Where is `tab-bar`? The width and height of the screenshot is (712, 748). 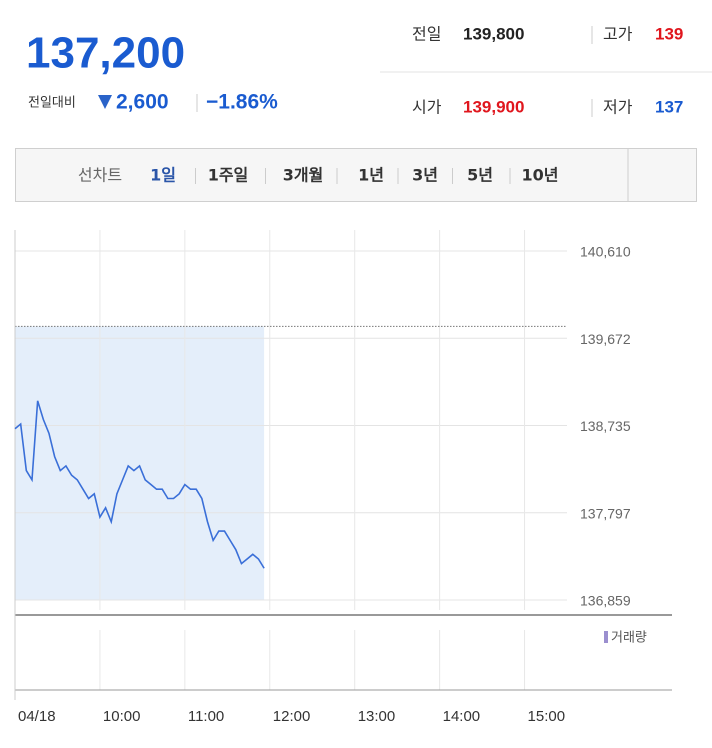
tab-bar is located at coordinates (356, 175).